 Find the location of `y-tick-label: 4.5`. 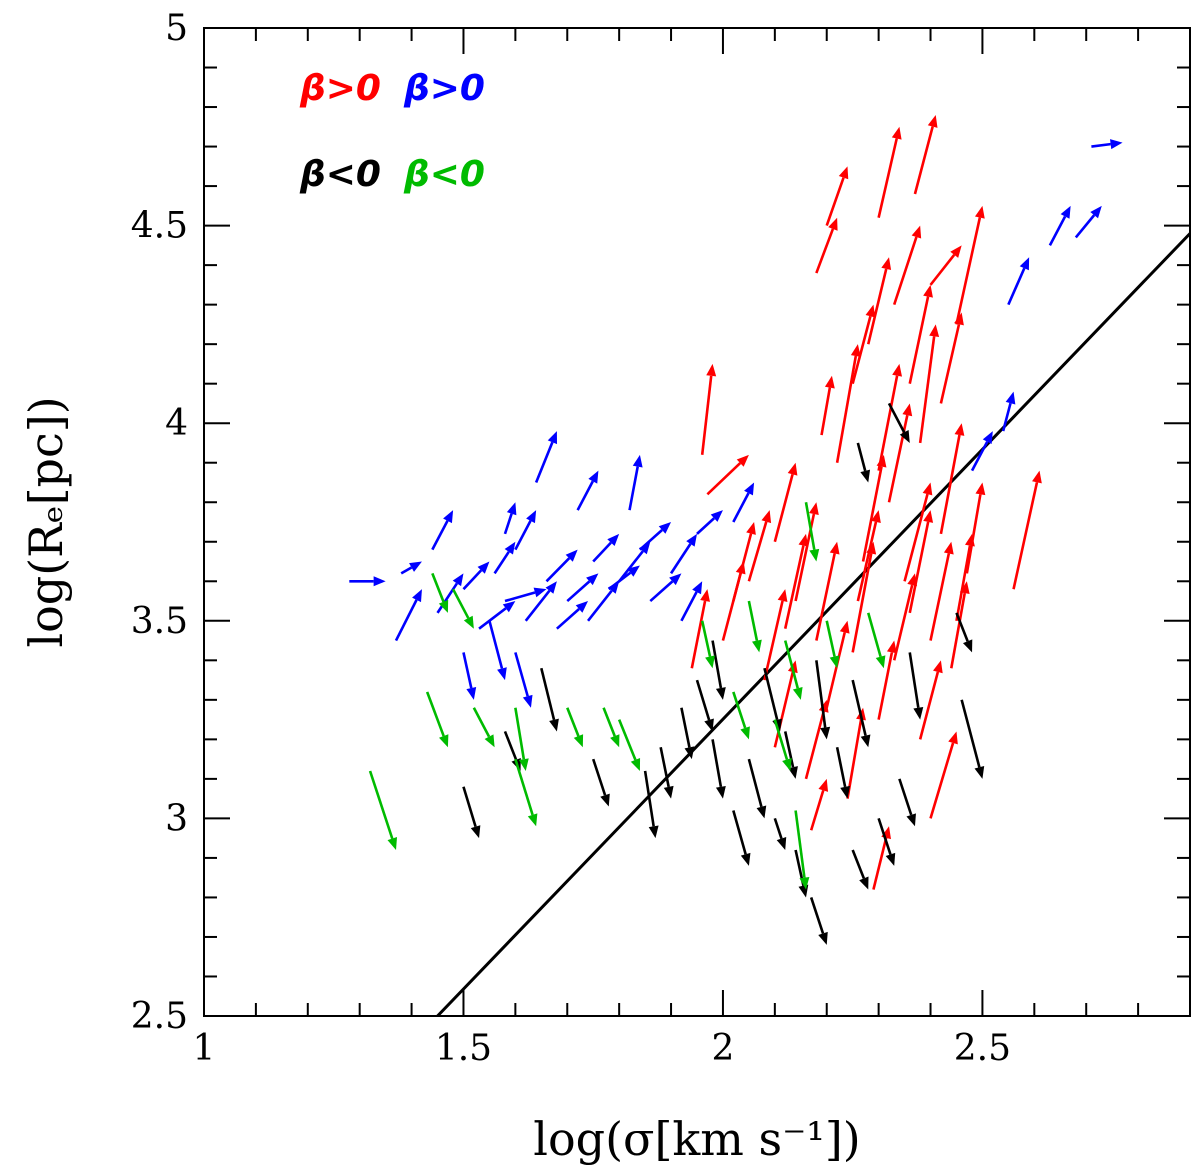

y-tick-label: 4.5 is located at coordinates (159, 226).